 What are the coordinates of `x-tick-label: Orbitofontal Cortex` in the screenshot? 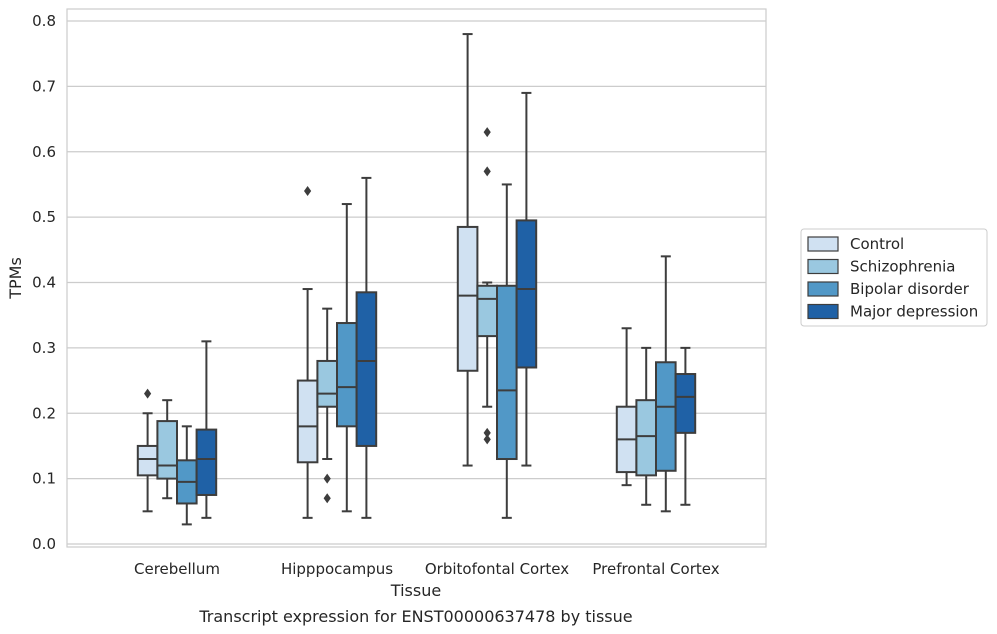 It's located at (497, 569).